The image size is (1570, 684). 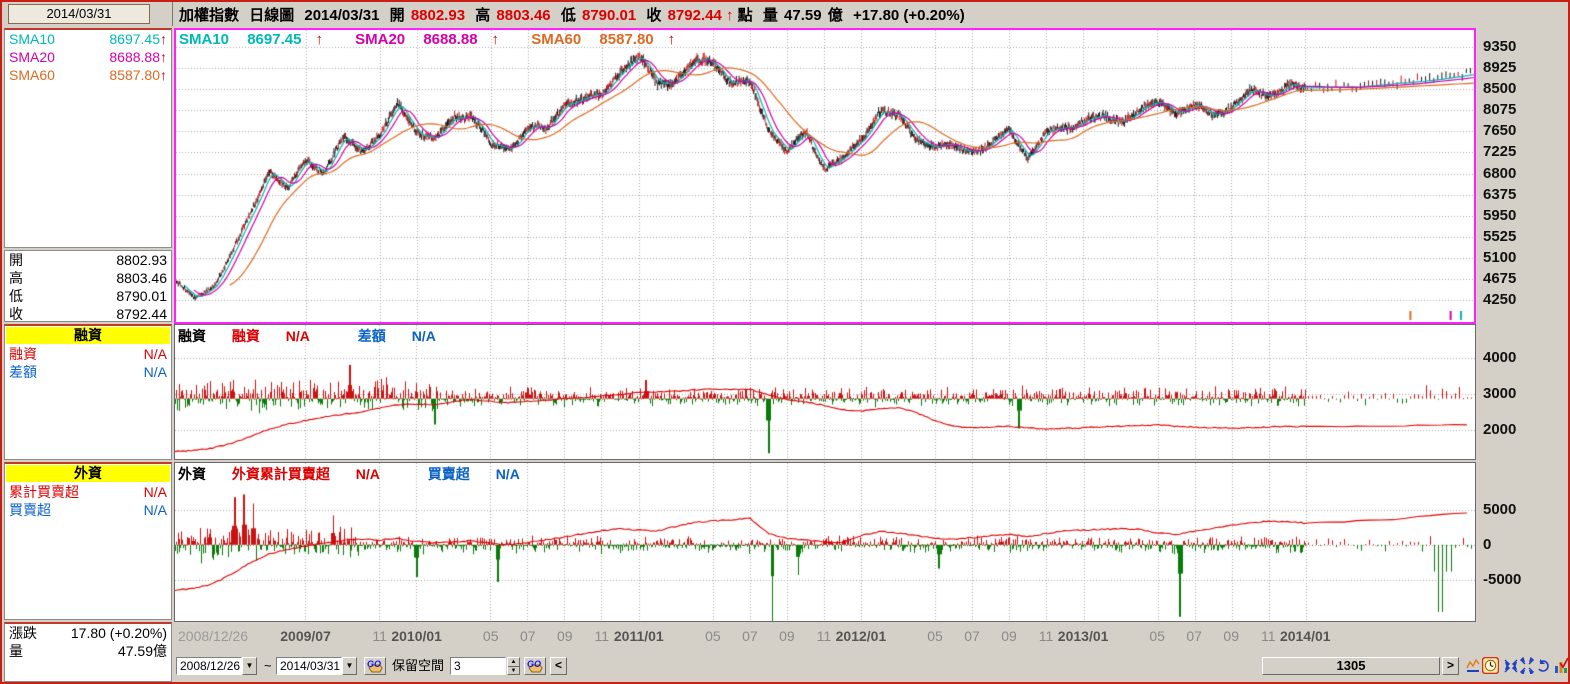 I want to click on margin-row: 融資 N/A, so click(x=88, y=354).